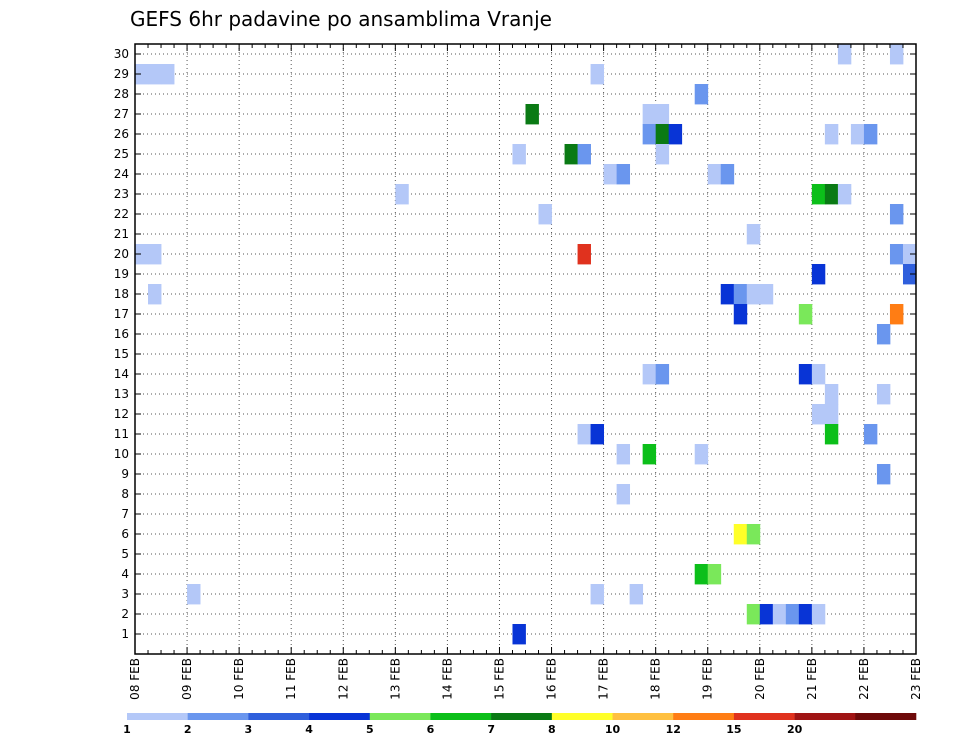  What do you see at coordinates (121, 154) in the screenshot?
I see `y-tick-label: 25` at bounding box center [121, 154].